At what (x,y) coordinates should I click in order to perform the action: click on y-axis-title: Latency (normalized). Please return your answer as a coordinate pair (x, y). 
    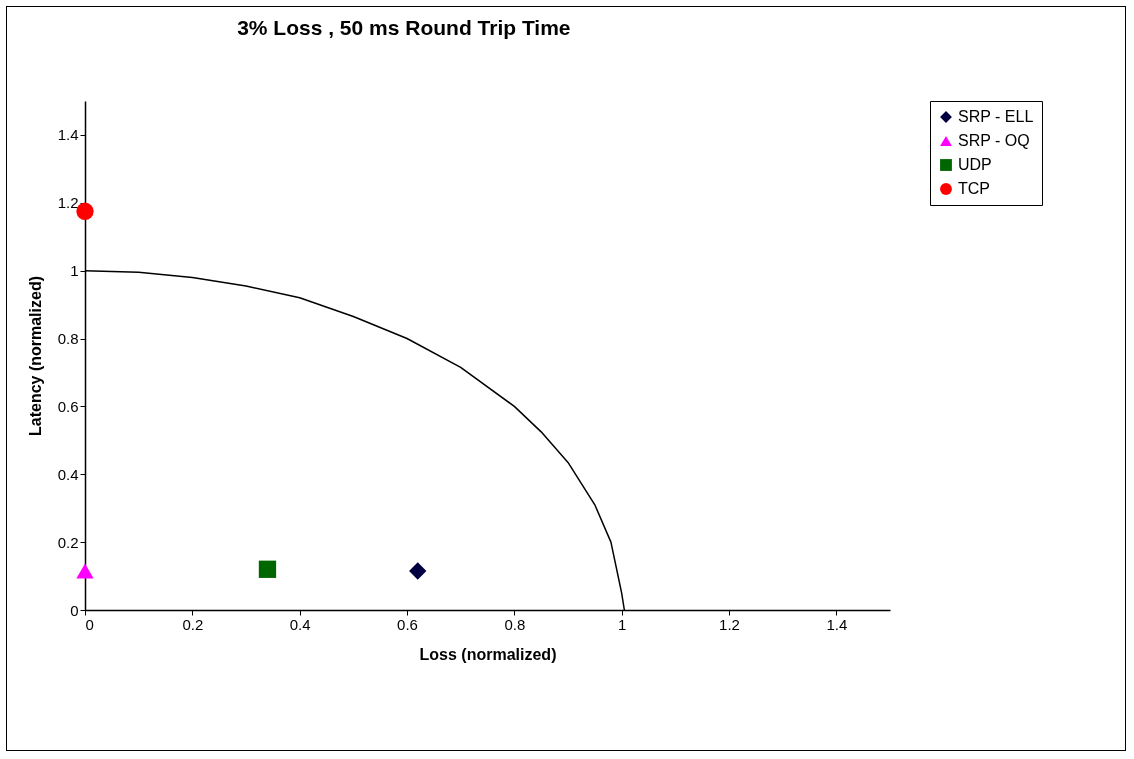
    Looking at the image, I should click on (35, 356).